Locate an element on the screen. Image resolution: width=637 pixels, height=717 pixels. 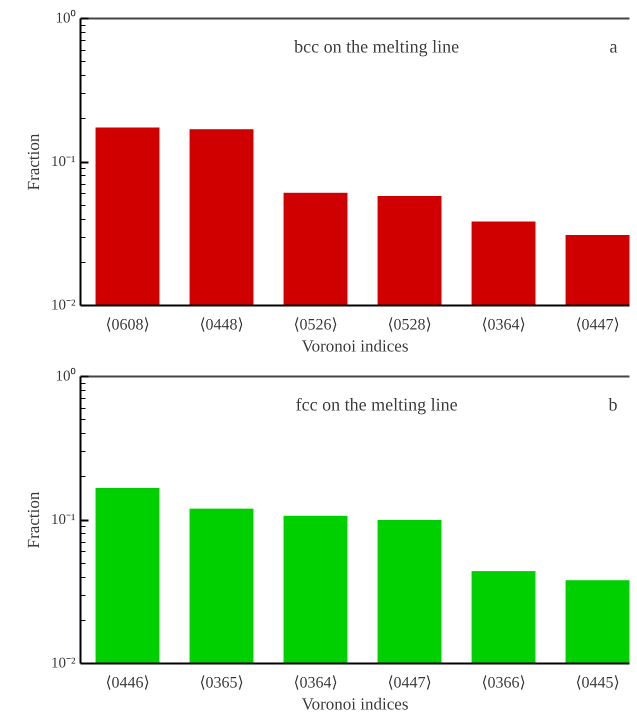
x-tick-label: ⟨0526⟩ is located at coordinates (316, 325).